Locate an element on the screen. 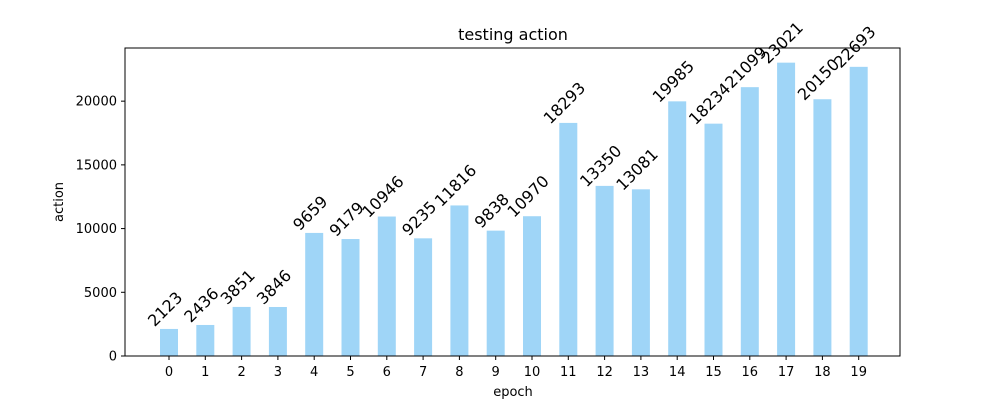 The image size is (1000, 404). x-tick-label-19: 19 is located at coordinates (858, 372).